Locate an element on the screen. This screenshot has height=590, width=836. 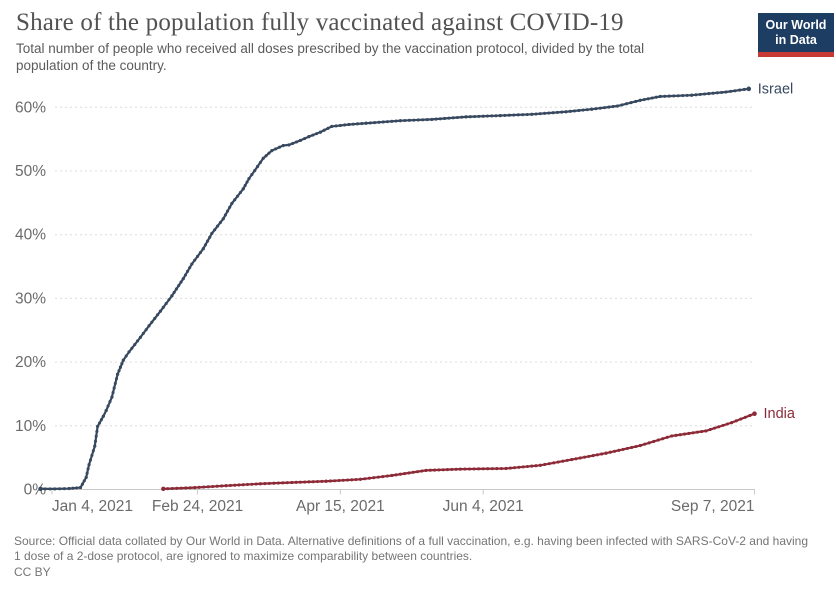
series-line-india is located at coordinates (459, 451).